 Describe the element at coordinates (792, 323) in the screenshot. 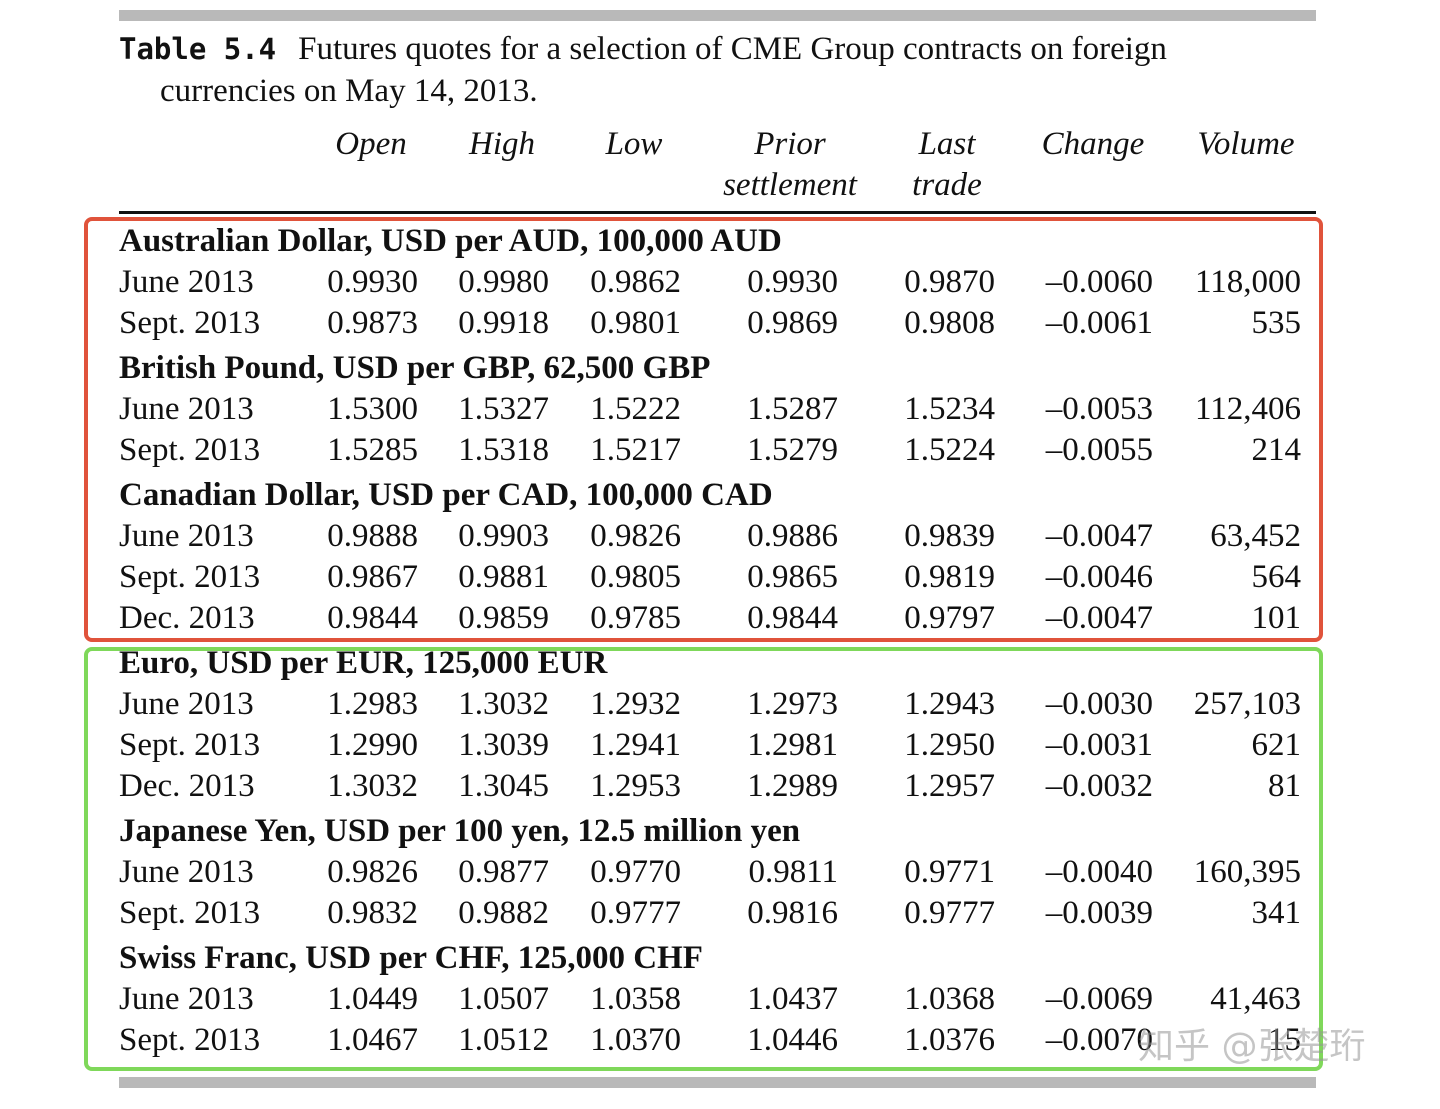

I see `cell-prior: 0.9869` at that location.